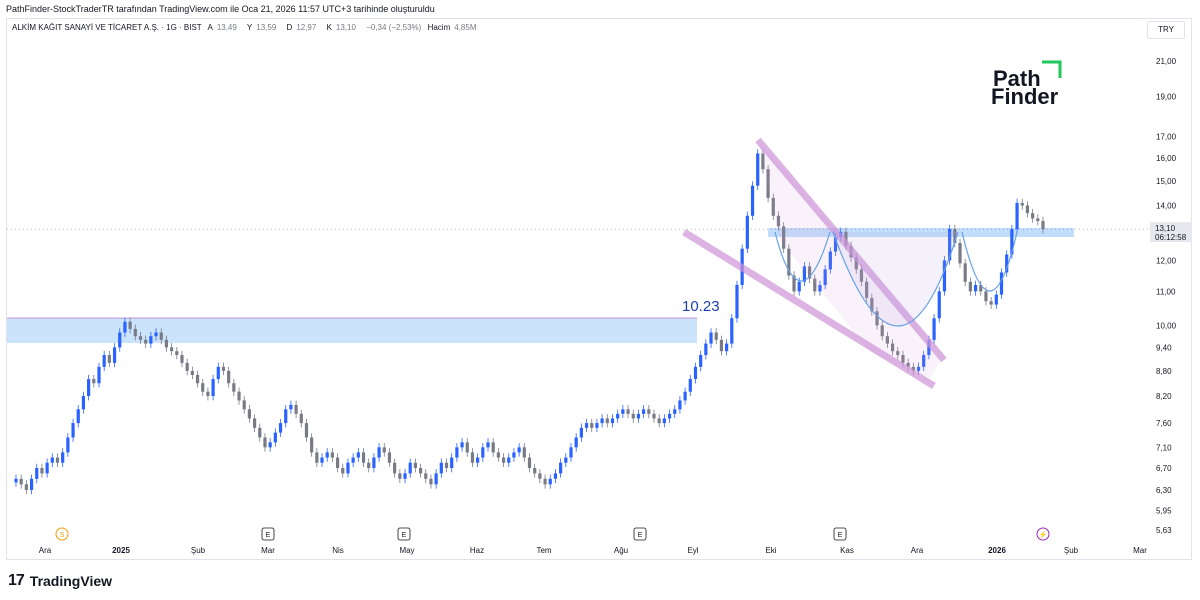  What do you see at coordinates (1166, 61) in the screenshot?
I see `price-tick-label: 21,00` at bounding box center [1166, 61].